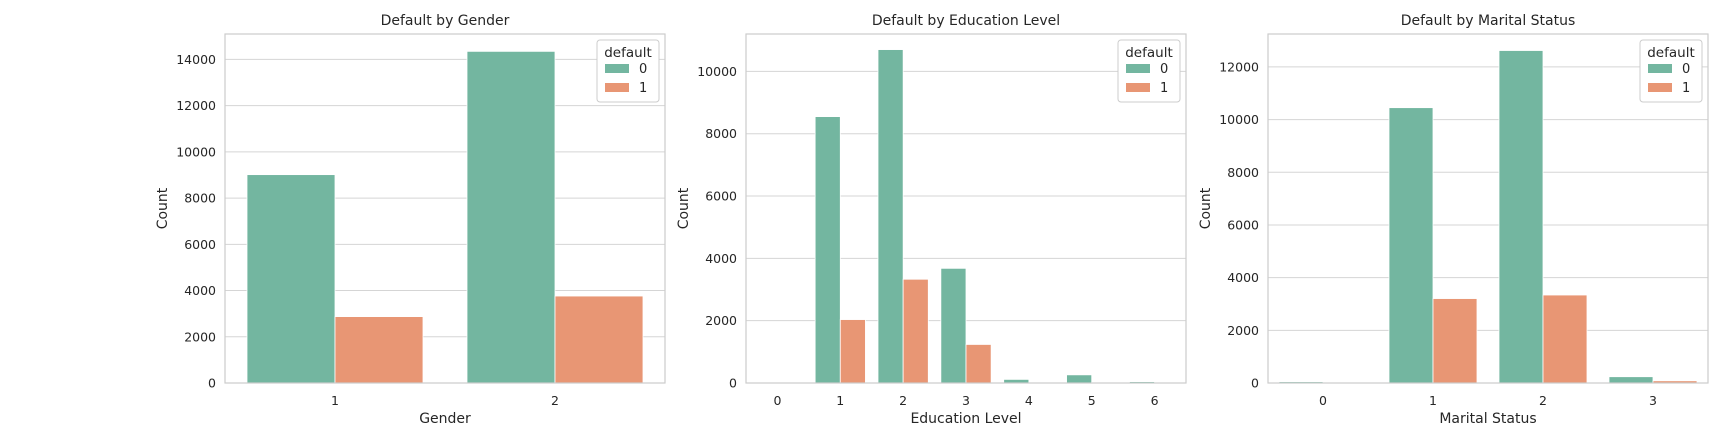 The width and height of the screenshot is (1717, 447). Describe the element at coordinates (1155, 400) in the screenshot. I see `x-tick-label: 6` at that location.